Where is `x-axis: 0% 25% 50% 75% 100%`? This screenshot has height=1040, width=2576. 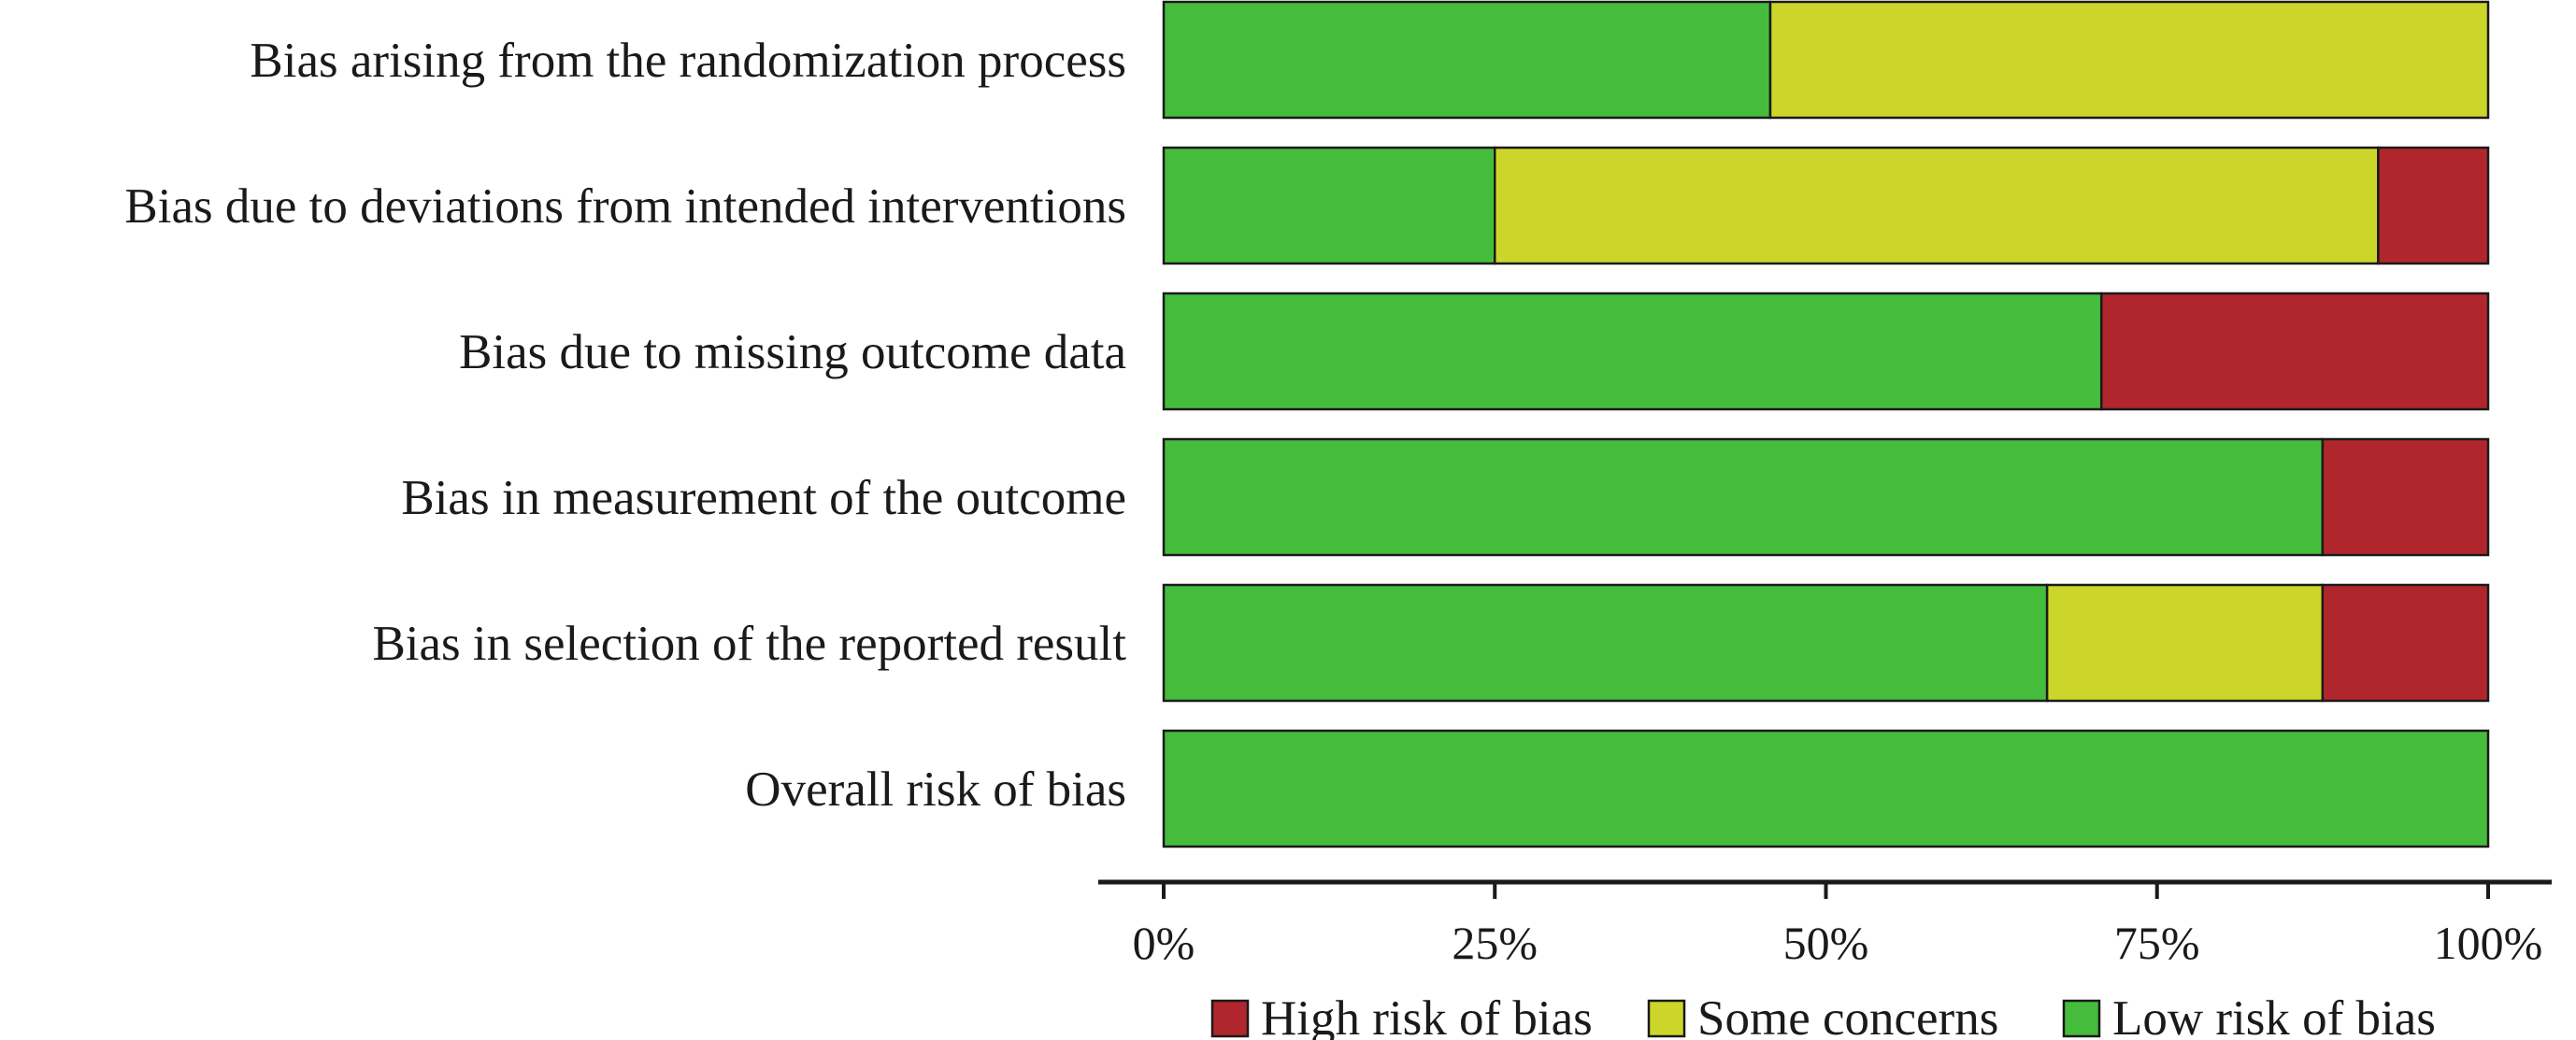 x-axis: 0% 25% 50% 75% 100% is located at coordinates (1825, 924).